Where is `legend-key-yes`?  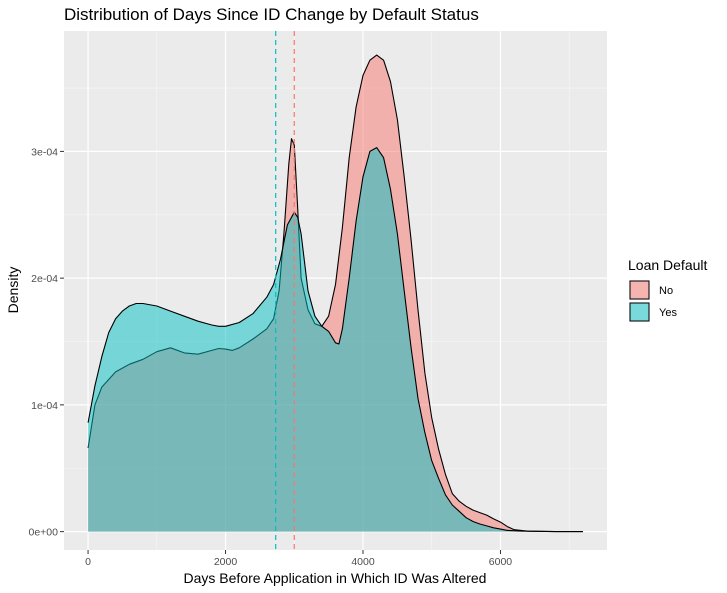 legend-key-yes is located at coordinates (639, 312).